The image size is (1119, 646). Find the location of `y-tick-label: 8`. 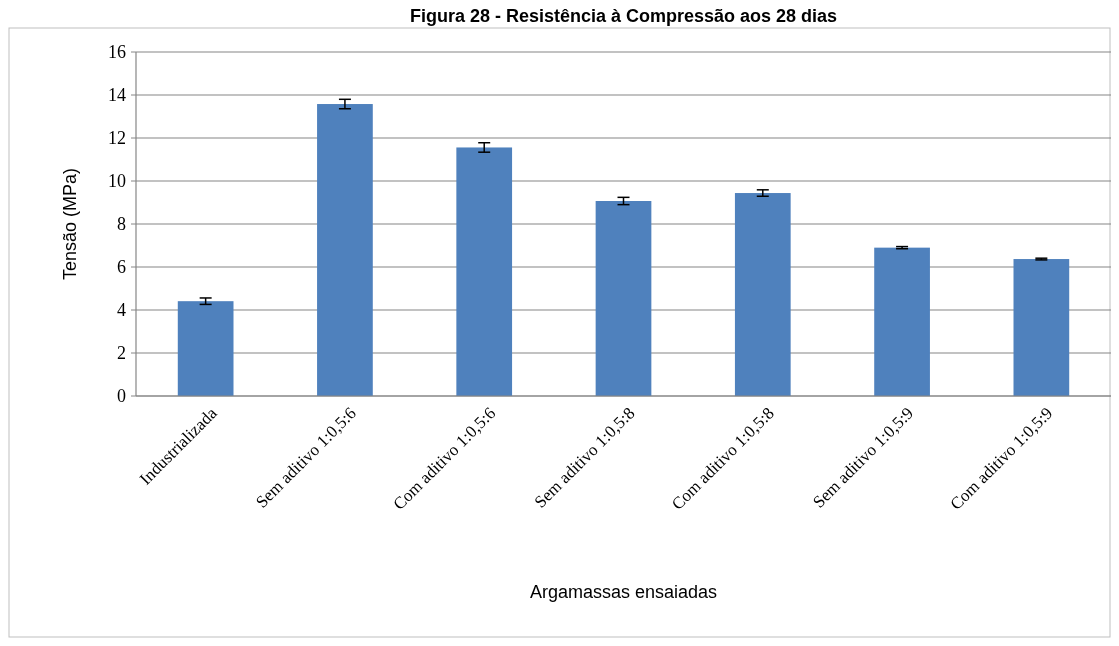

y-tick-label: 8 is located at coordinates (121, 224).